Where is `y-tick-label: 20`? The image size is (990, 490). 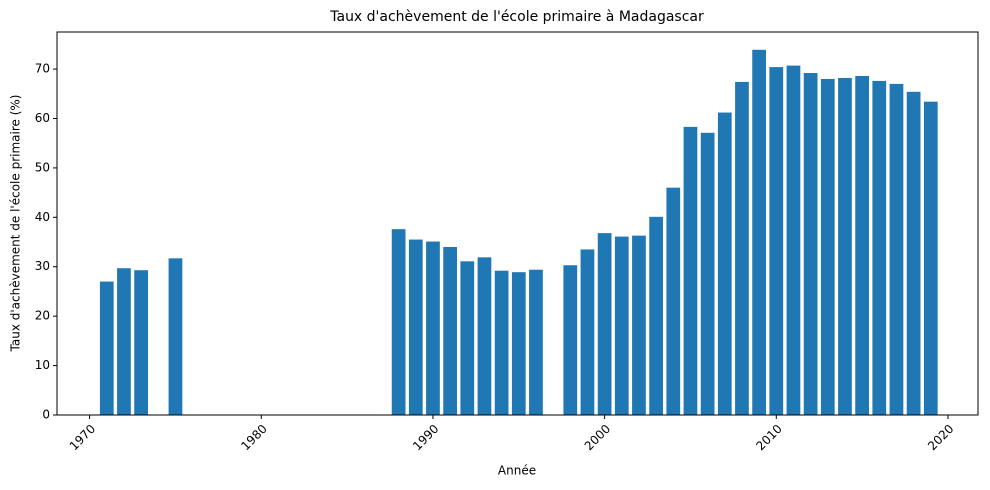
y-tick-label: 20 is located at coordinates (42, 316).